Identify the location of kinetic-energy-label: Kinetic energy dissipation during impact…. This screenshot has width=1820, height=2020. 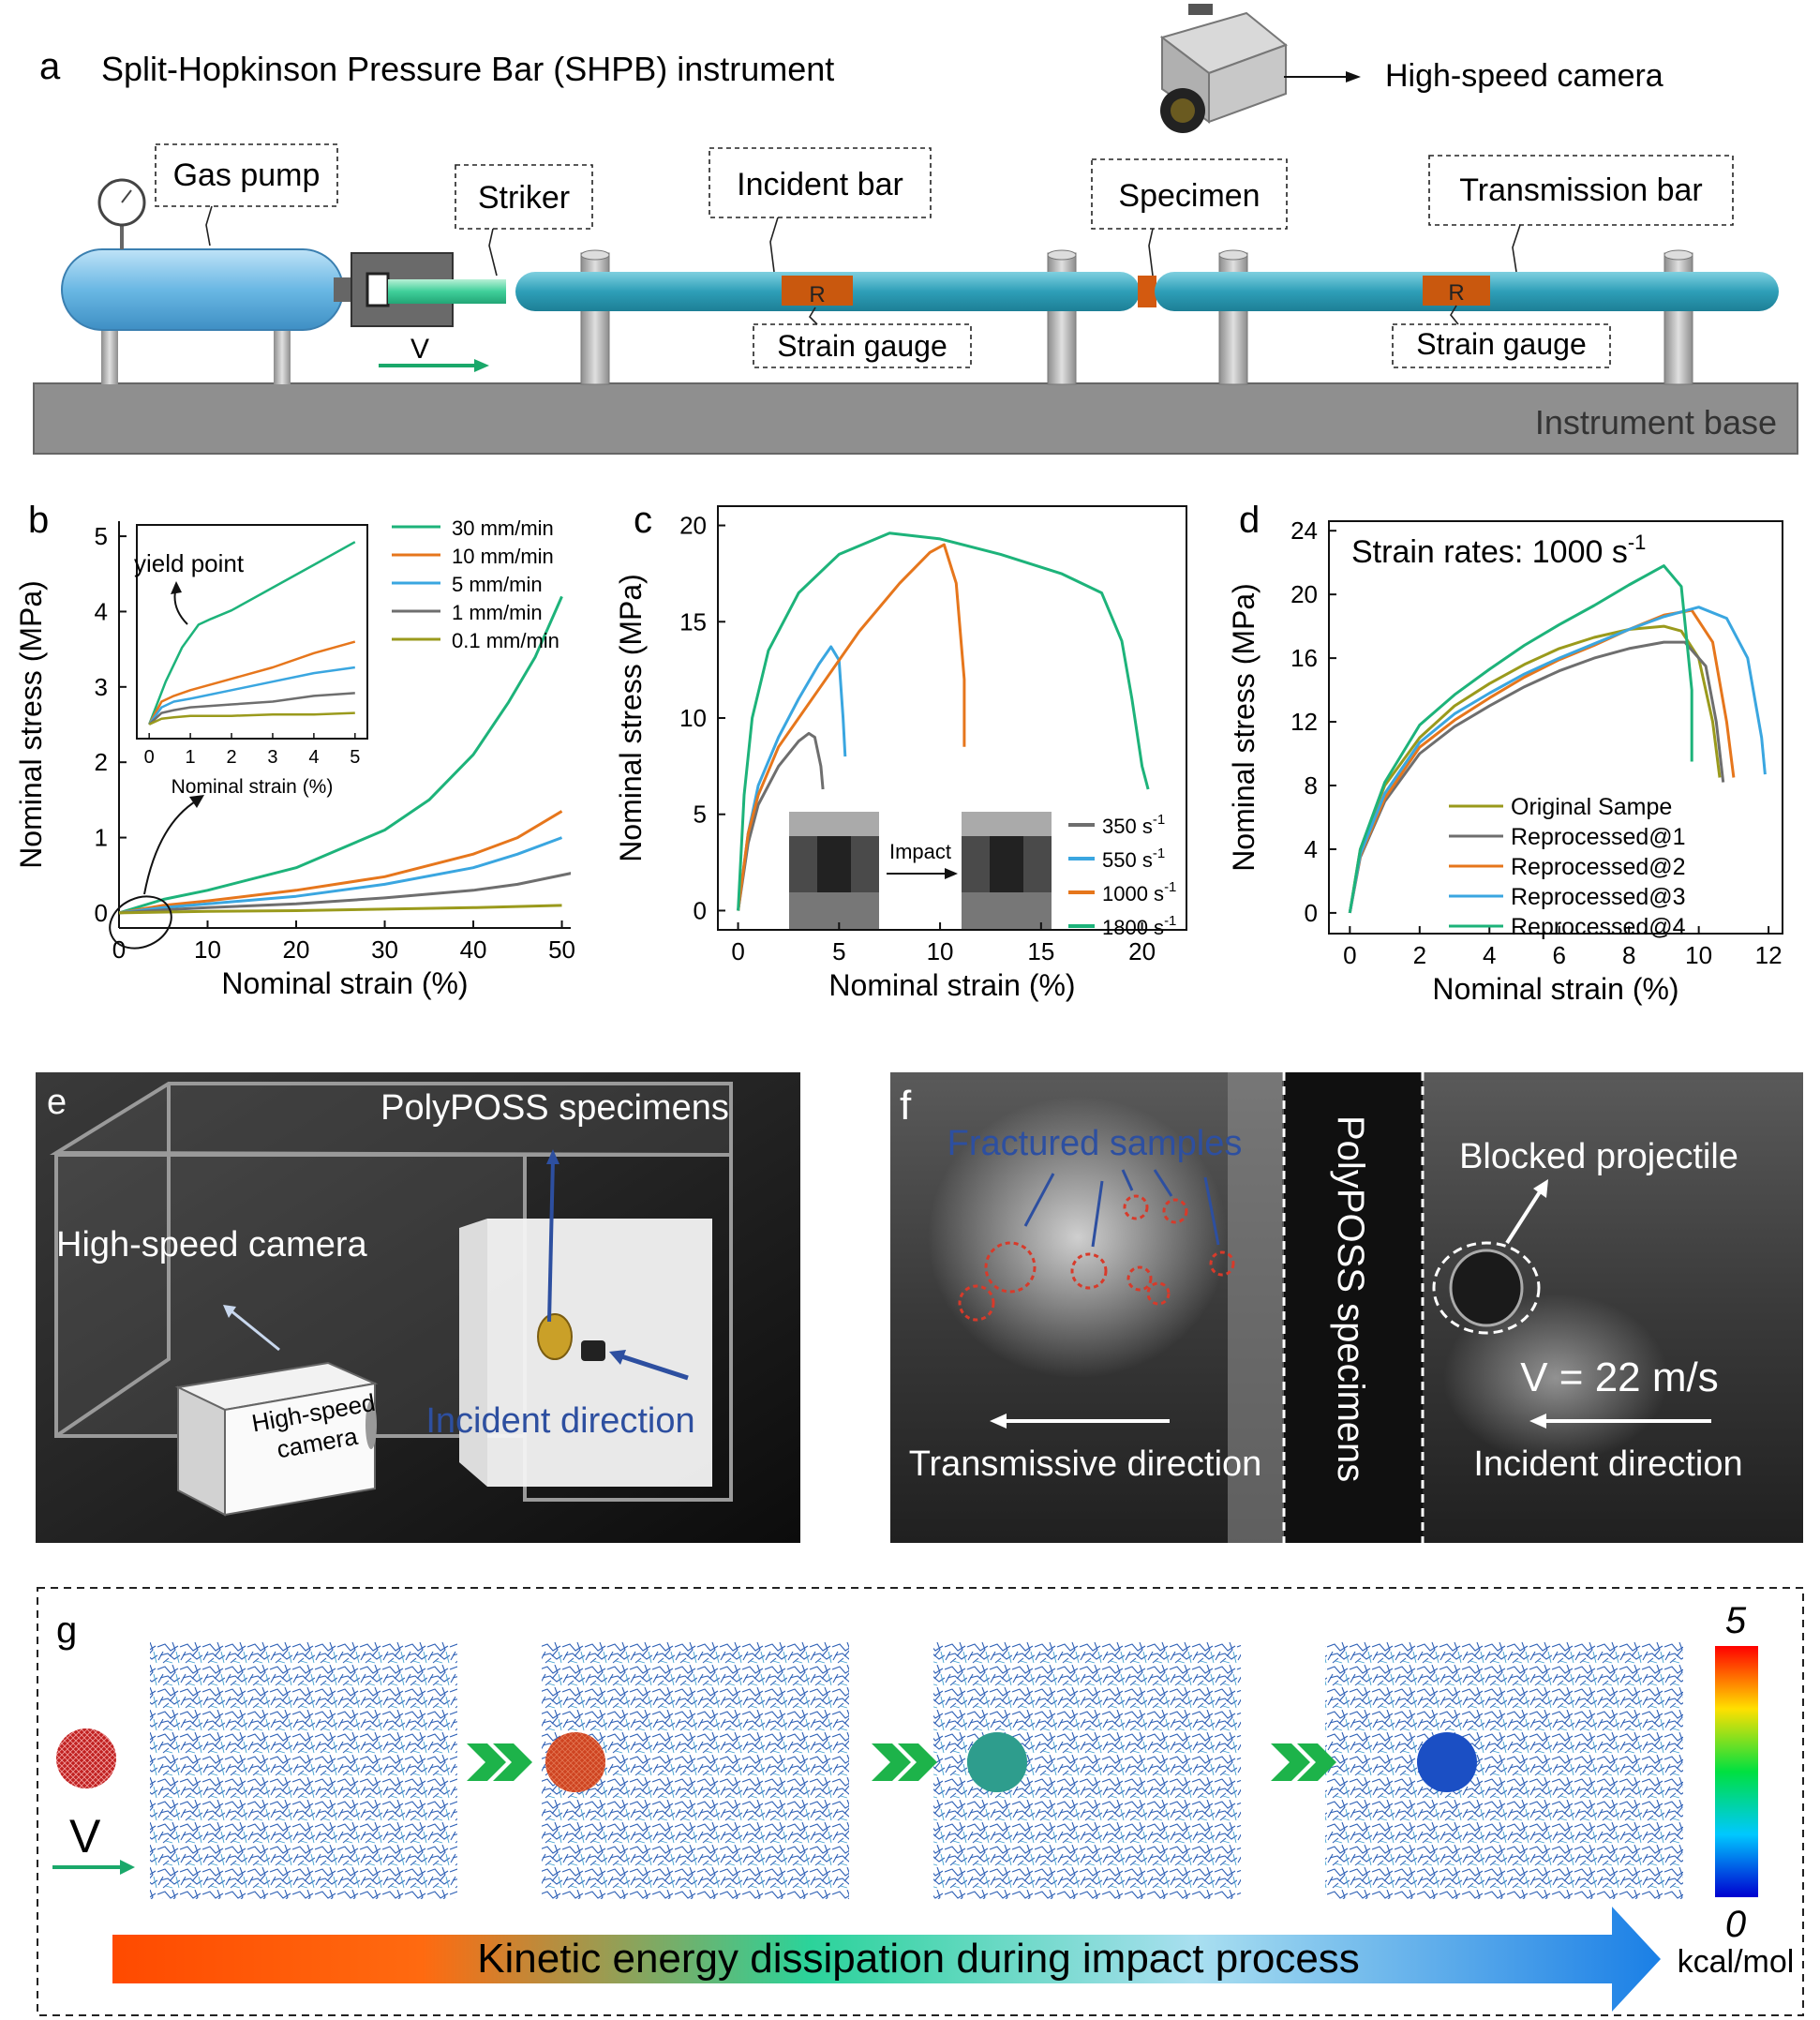
(918, 1959).